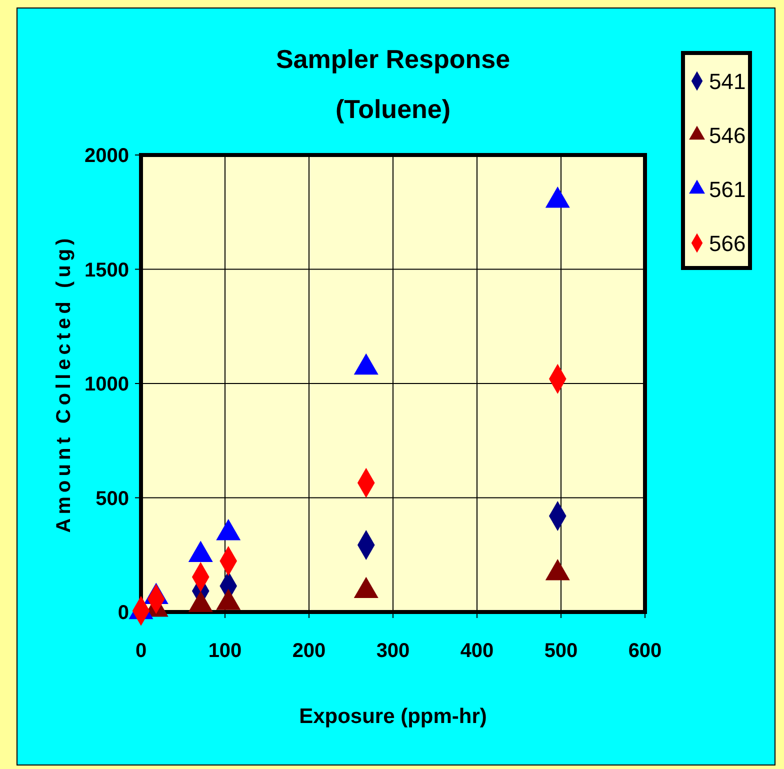  I want to click on x-tick-label: 600, so click(645, 651).